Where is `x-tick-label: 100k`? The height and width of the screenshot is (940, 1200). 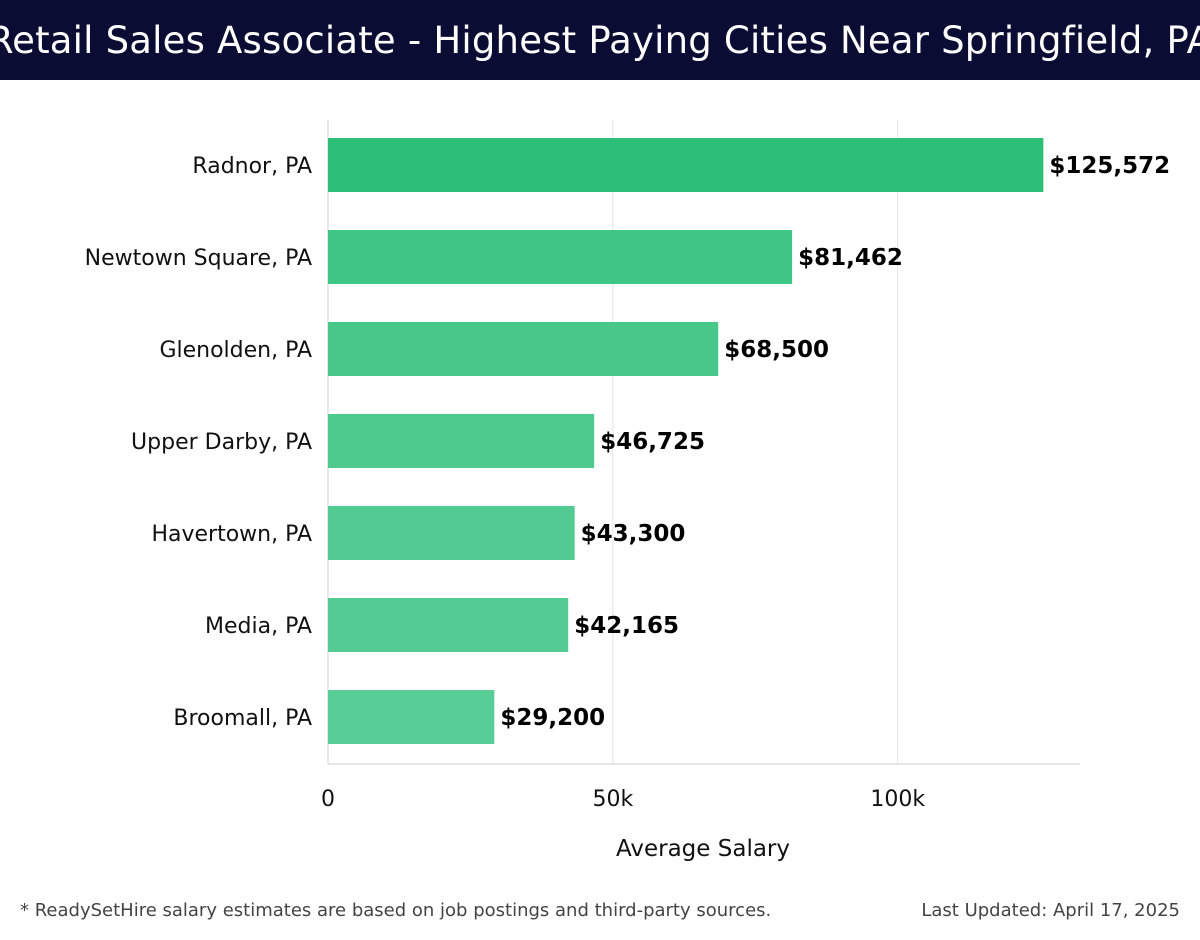
x-tick-label: 100k is located at coordinates (897, 799).